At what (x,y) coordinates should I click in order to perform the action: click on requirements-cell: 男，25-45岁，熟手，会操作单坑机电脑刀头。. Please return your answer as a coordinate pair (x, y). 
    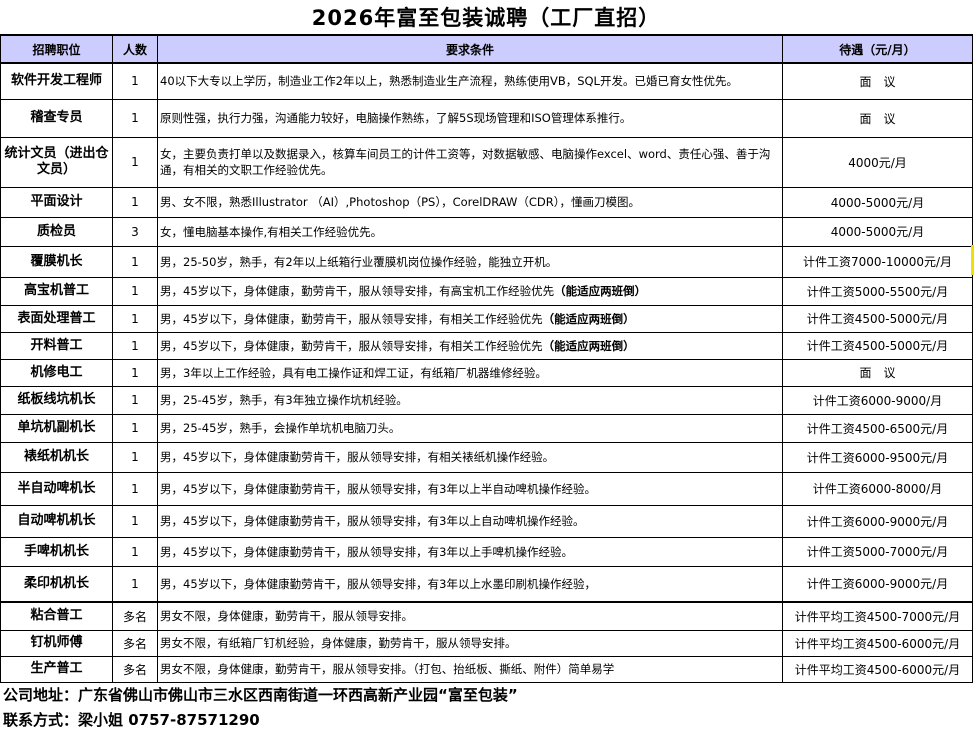
    Looking at the image, I should click on (470, 428).